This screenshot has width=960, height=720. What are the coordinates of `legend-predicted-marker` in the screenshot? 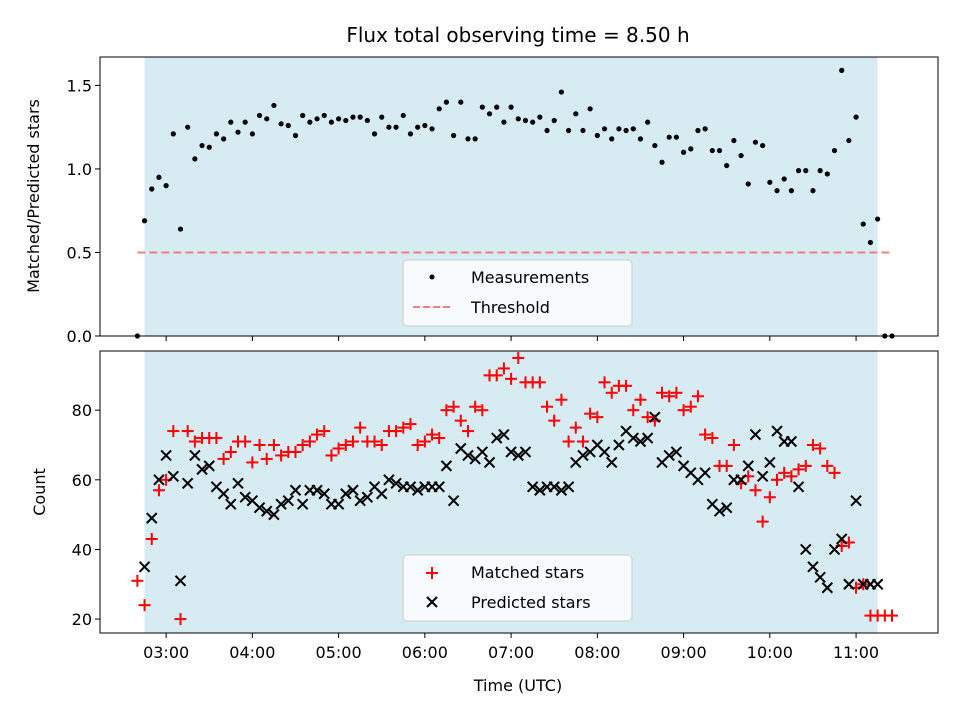 It's located at (432, 602).